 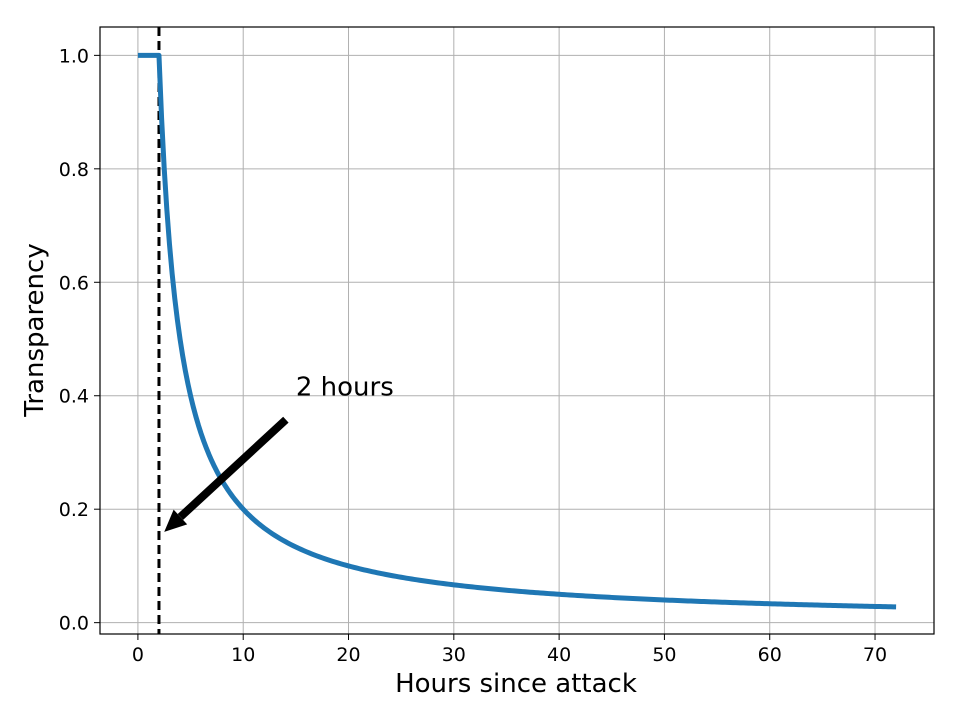 I want to click on x-tick-label: 70, so click(x=875, y=655).